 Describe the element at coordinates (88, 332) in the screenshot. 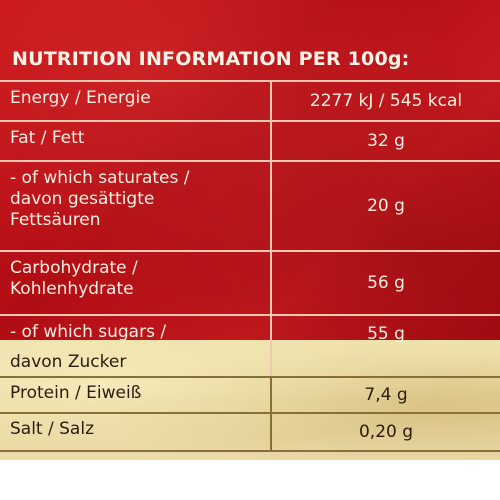

I see `nutrient-label: - of which sugars /` at that location.